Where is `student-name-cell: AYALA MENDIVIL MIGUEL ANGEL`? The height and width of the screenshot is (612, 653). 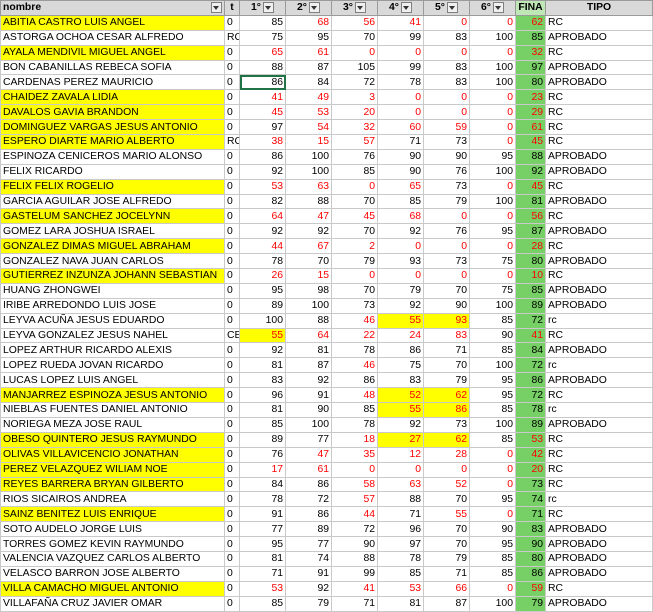 student-name-cell: AYALA MENDIVIL MIGUEL ANGEL is located at coordinates (112, 52).